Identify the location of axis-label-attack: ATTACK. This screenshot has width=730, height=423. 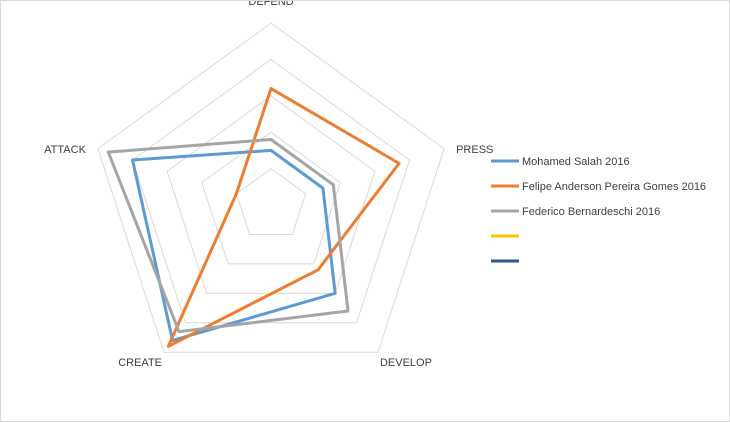
(65, 150).